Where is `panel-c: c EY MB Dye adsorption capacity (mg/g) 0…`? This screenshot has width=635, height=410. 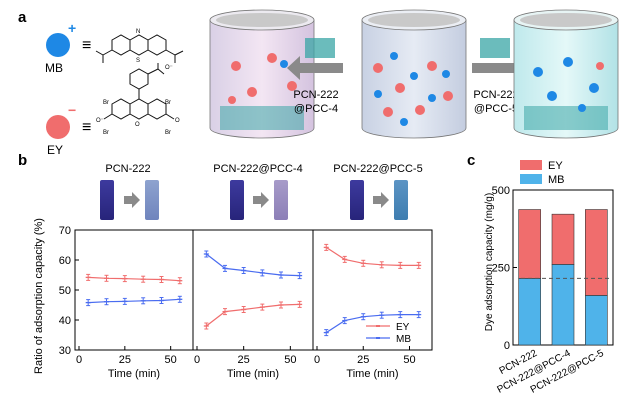 panel-c: c EY MB Dye adsorption capacity (mg/g) 0… is located at coordinates (540, 274).